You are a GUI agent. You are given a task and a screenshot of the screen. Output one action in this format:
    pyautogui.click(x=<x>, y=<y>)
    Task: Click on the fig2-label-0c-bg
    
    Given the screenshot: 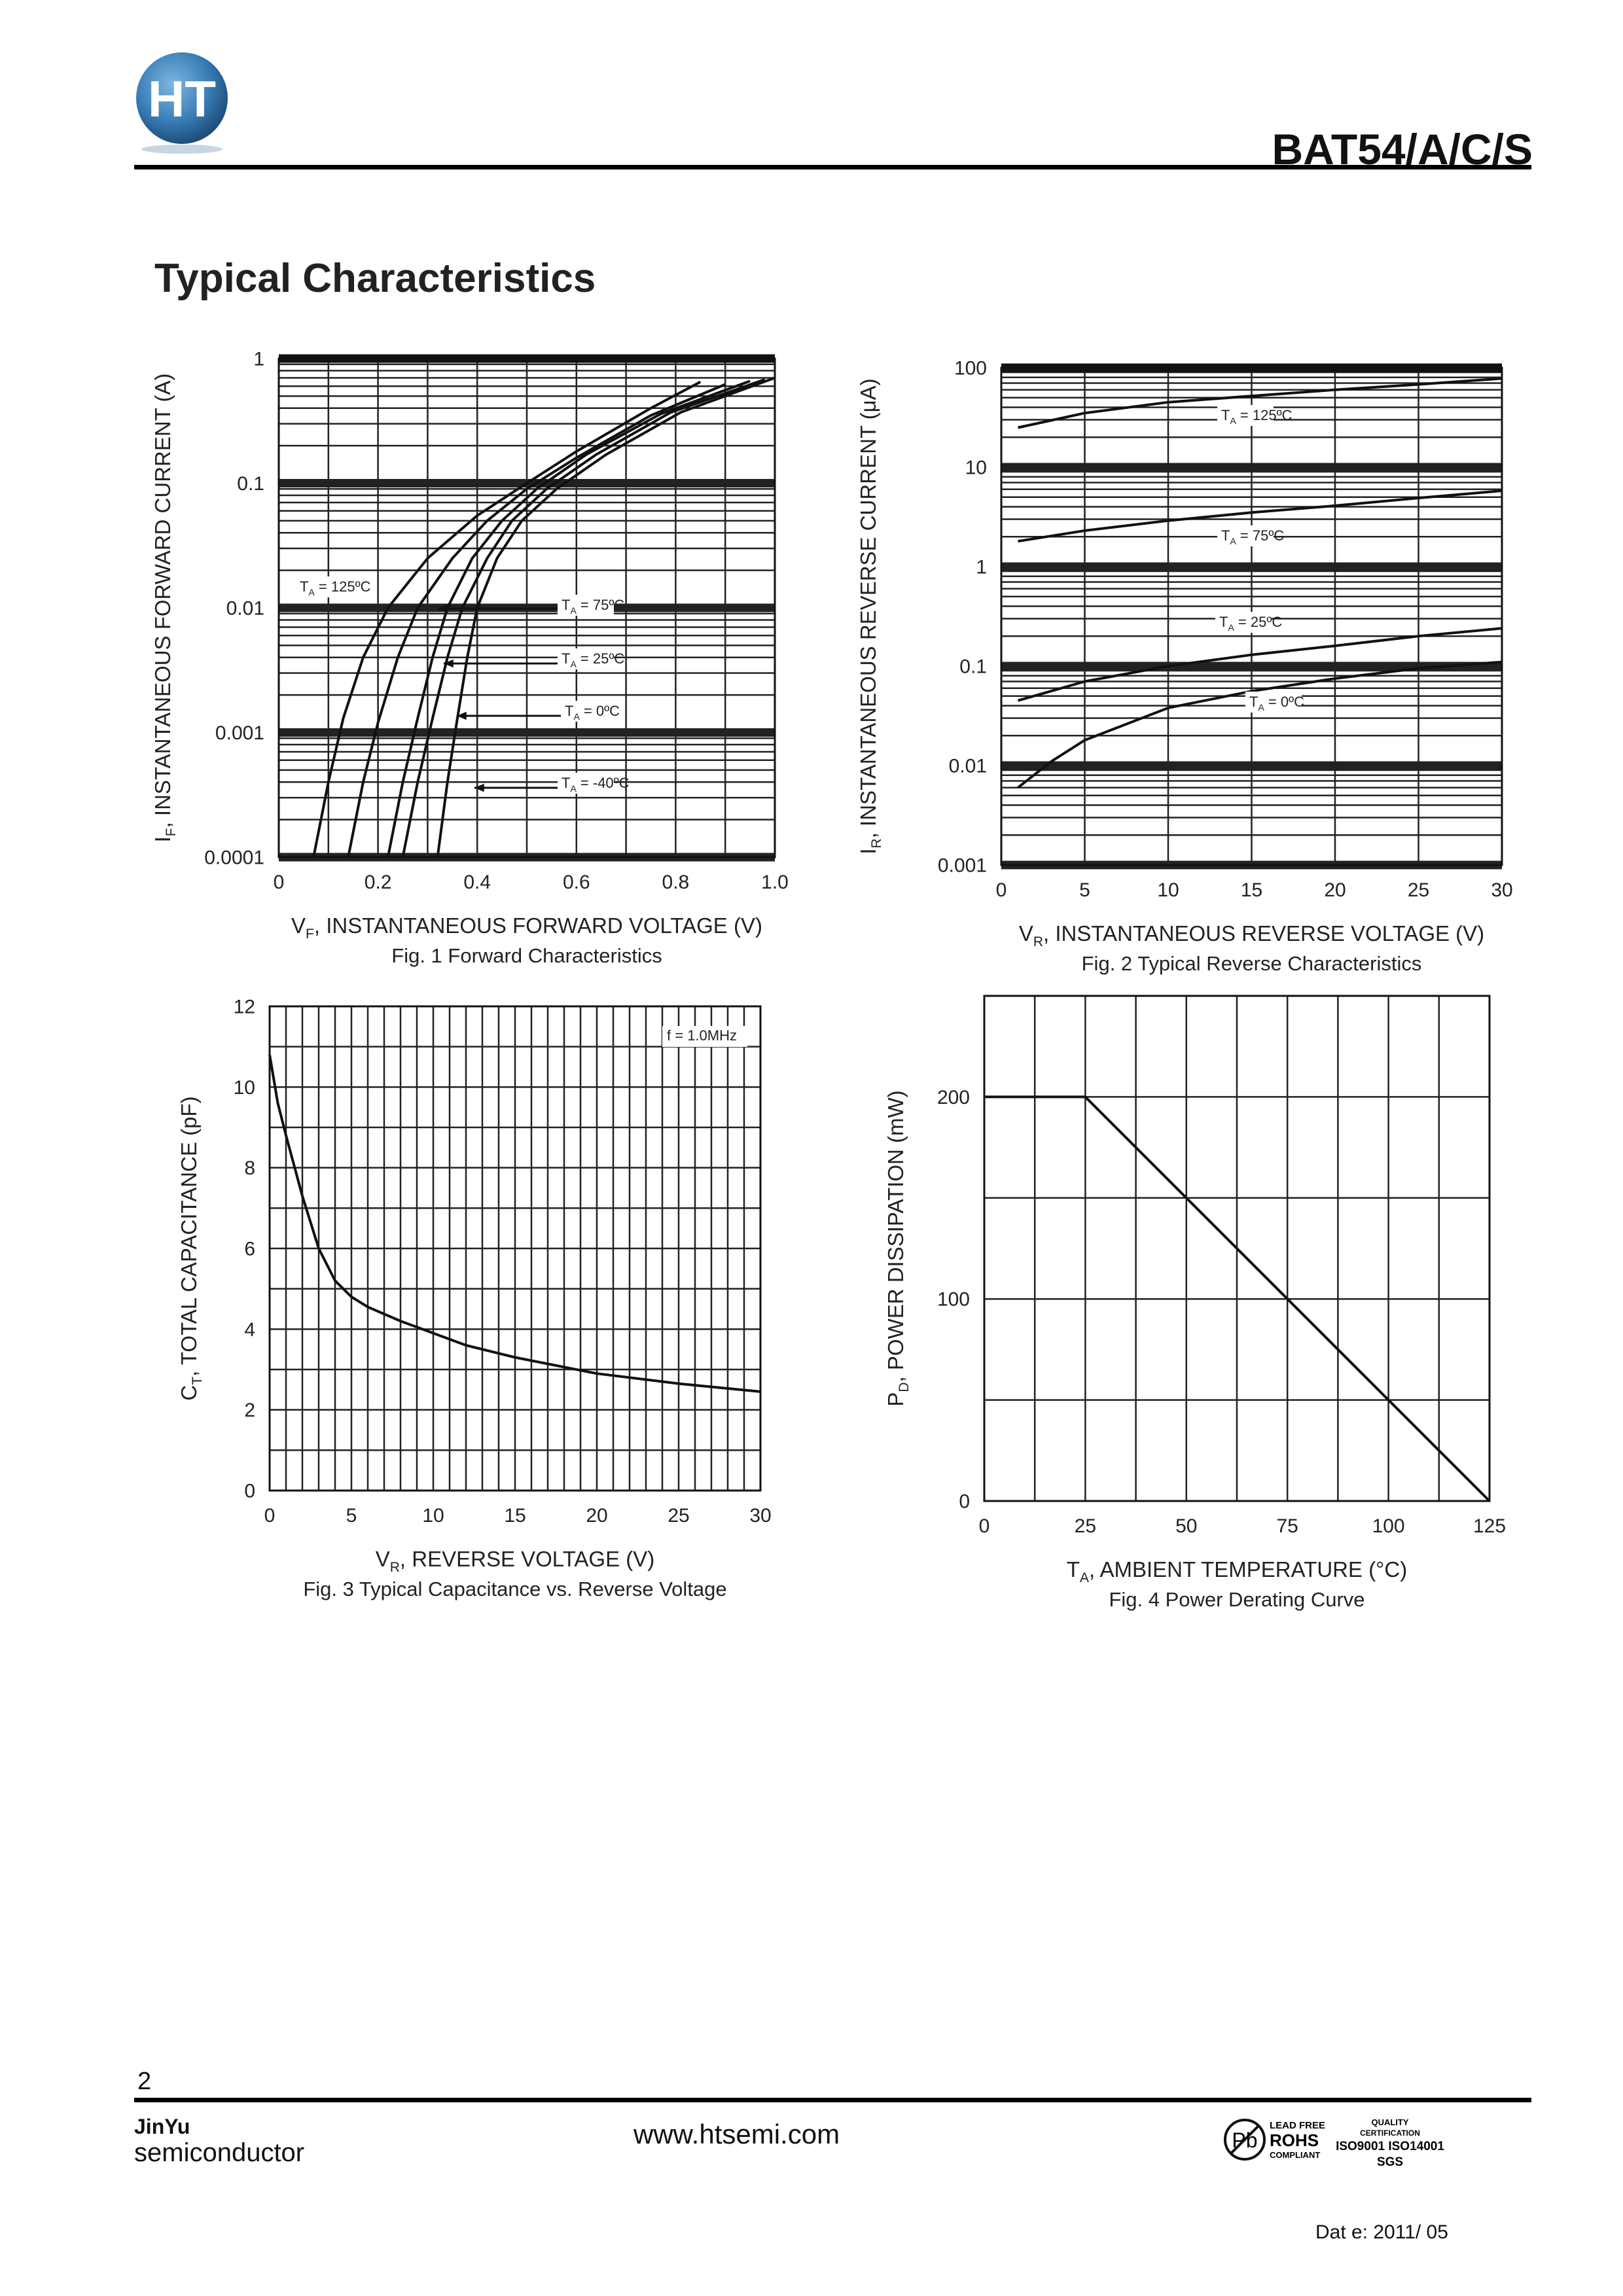 What is the action you would take?
    pyautogui.click(x=1273, y=702)
    